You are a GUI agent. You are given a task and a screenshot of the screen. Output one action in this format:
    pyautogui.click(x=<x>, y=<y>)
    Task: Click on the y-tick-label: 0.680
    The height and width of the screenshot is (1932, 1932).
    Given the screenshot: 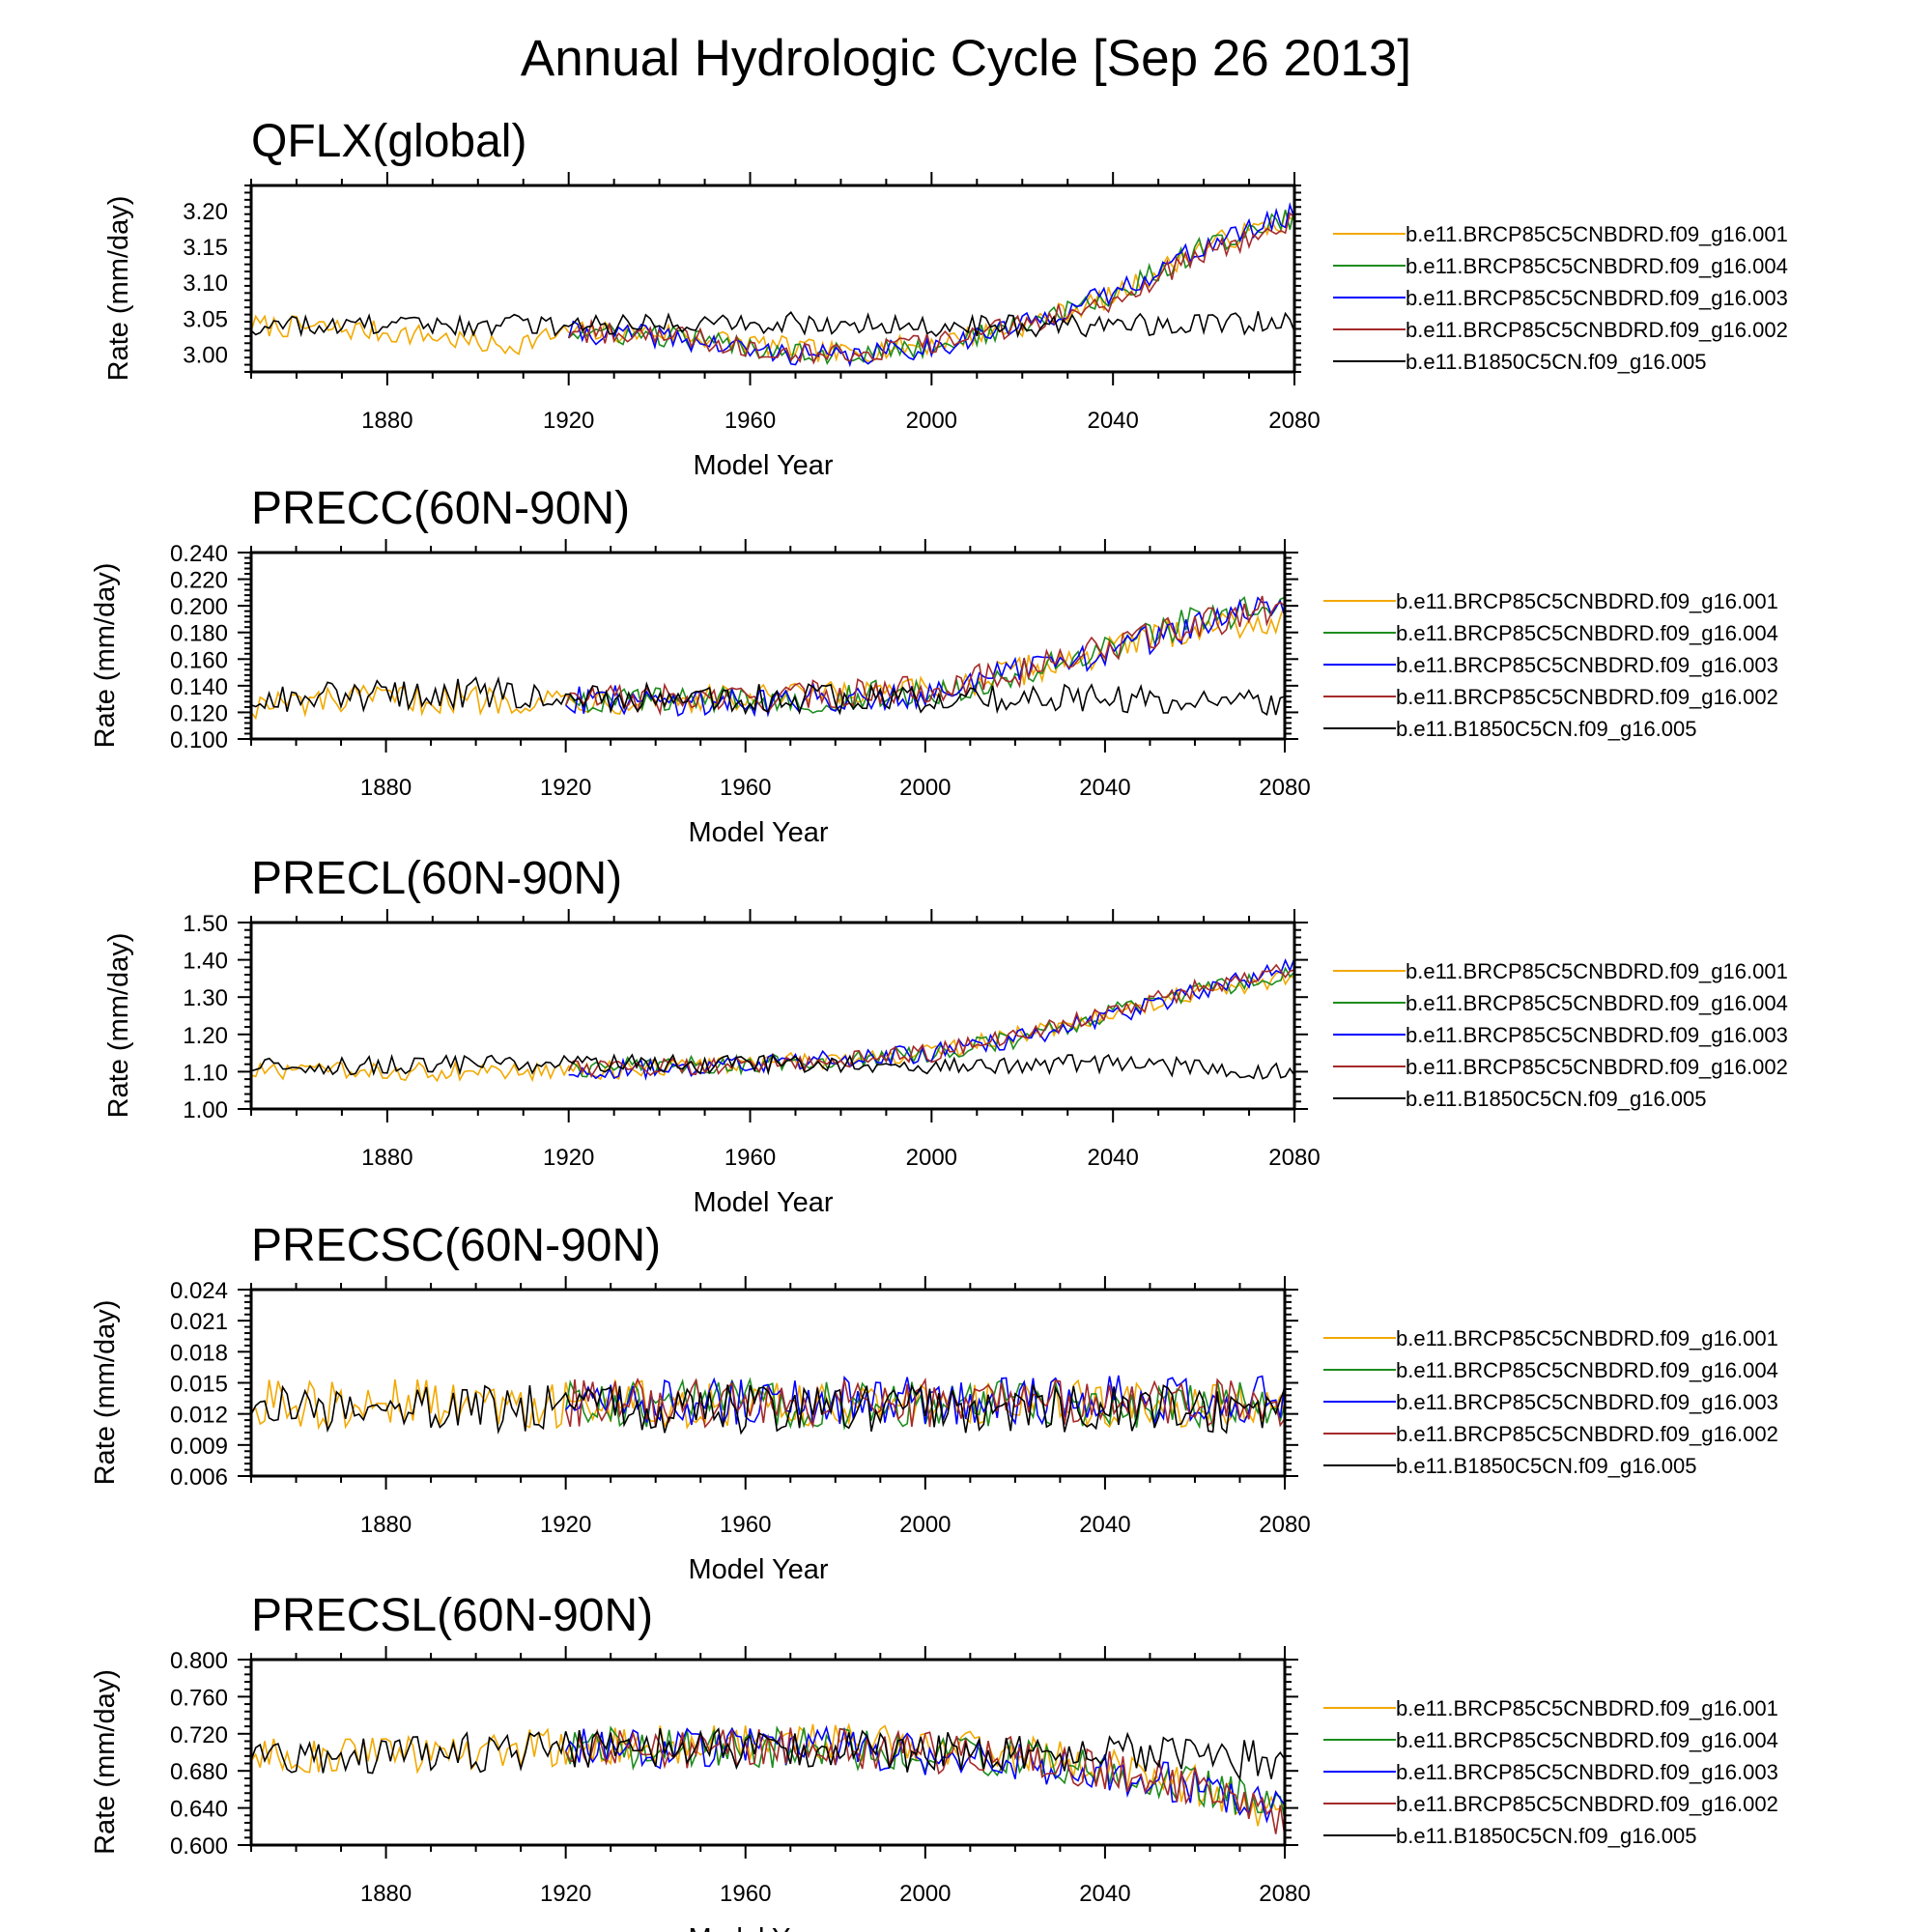 What is the action you would take?
    pyautogui.click(x=199, y=1772)
    